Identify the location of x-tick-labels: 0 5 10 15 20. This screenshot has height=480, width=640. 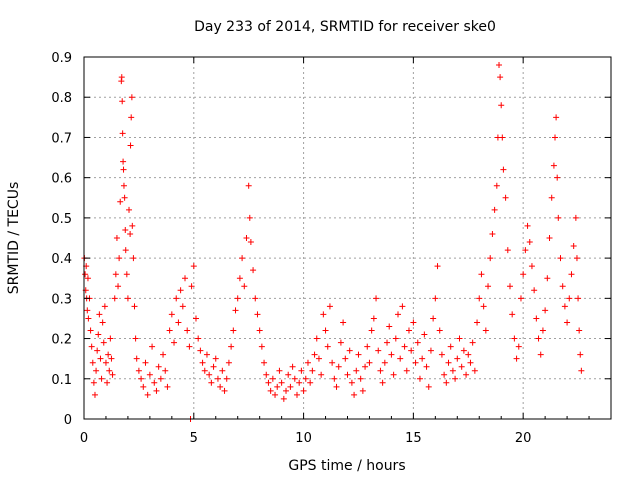
(306, 438).